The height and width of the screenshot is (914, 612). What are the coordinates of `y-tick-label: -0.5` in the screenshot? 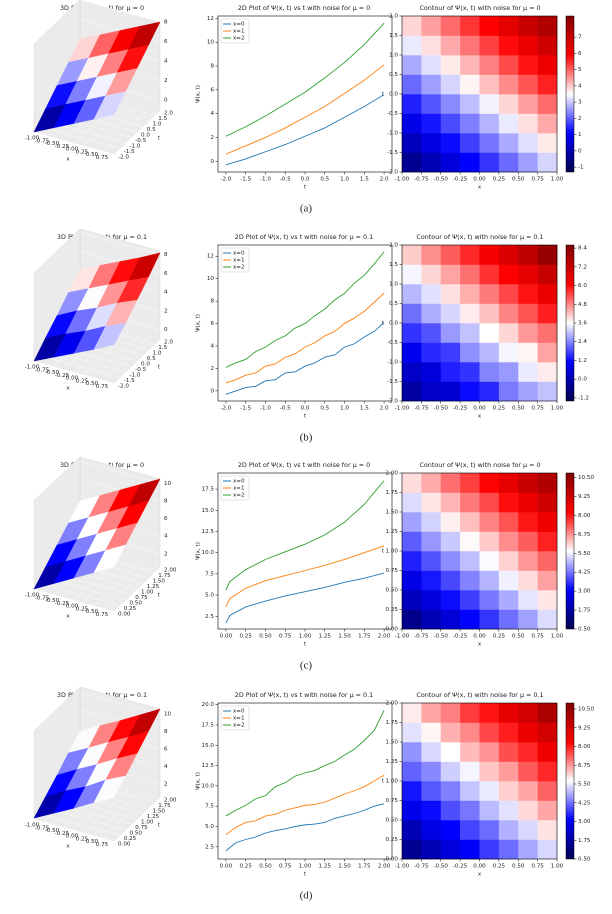 It's located at (392, 114).